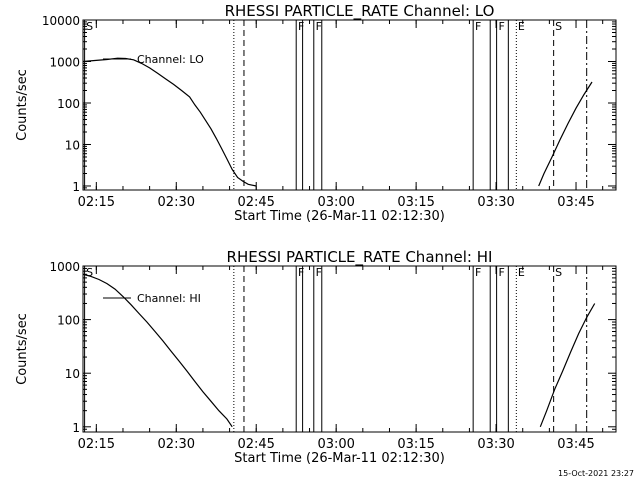 The height and width of the screenshot is (480, 640). I want to click on y-tick-label: 10000, so click(61, 21).